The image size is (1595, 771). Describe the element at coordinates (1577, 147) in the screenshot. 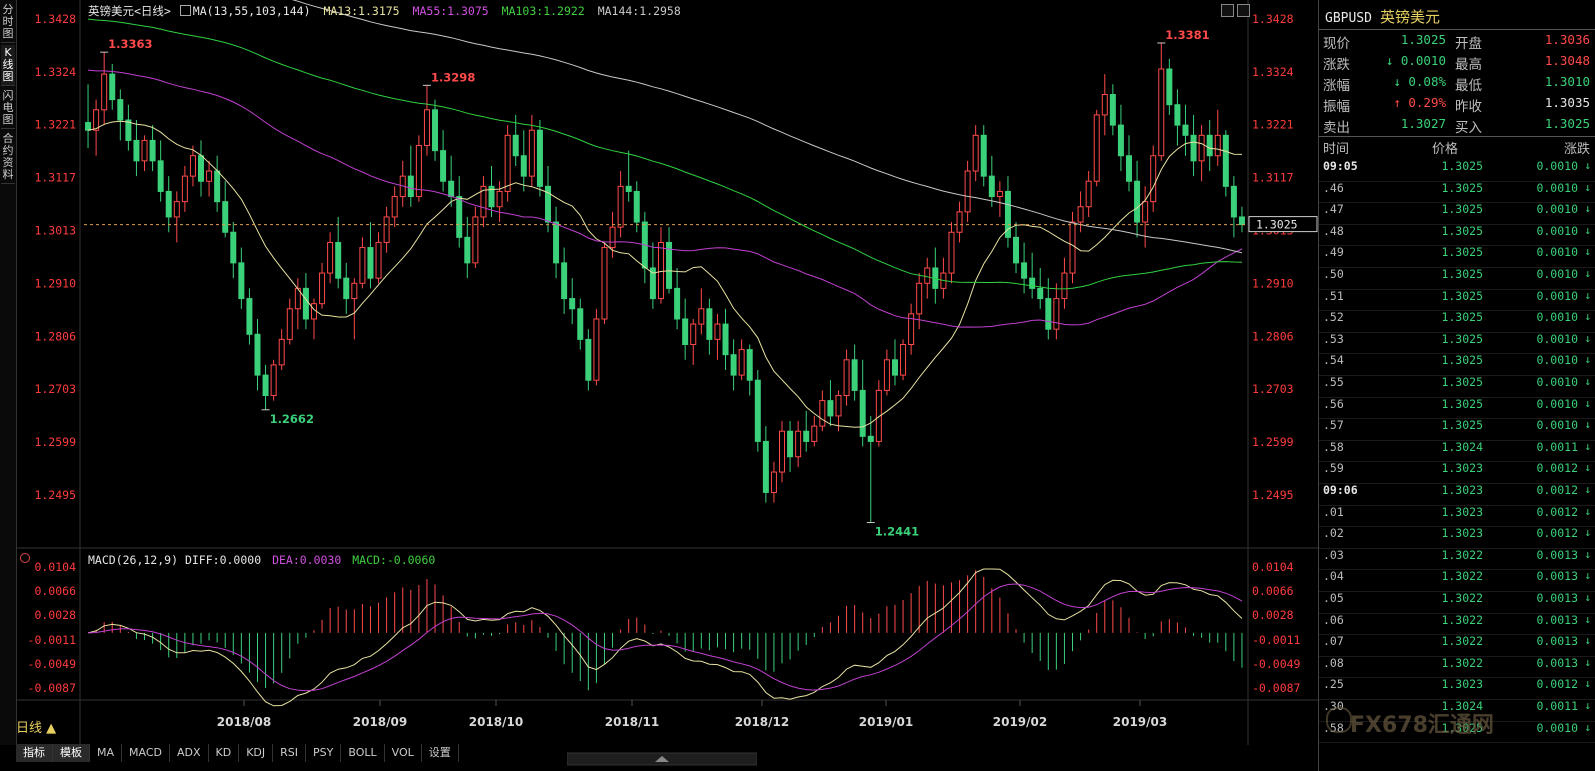

I see `tick-header-change: 涨跌` at that location.